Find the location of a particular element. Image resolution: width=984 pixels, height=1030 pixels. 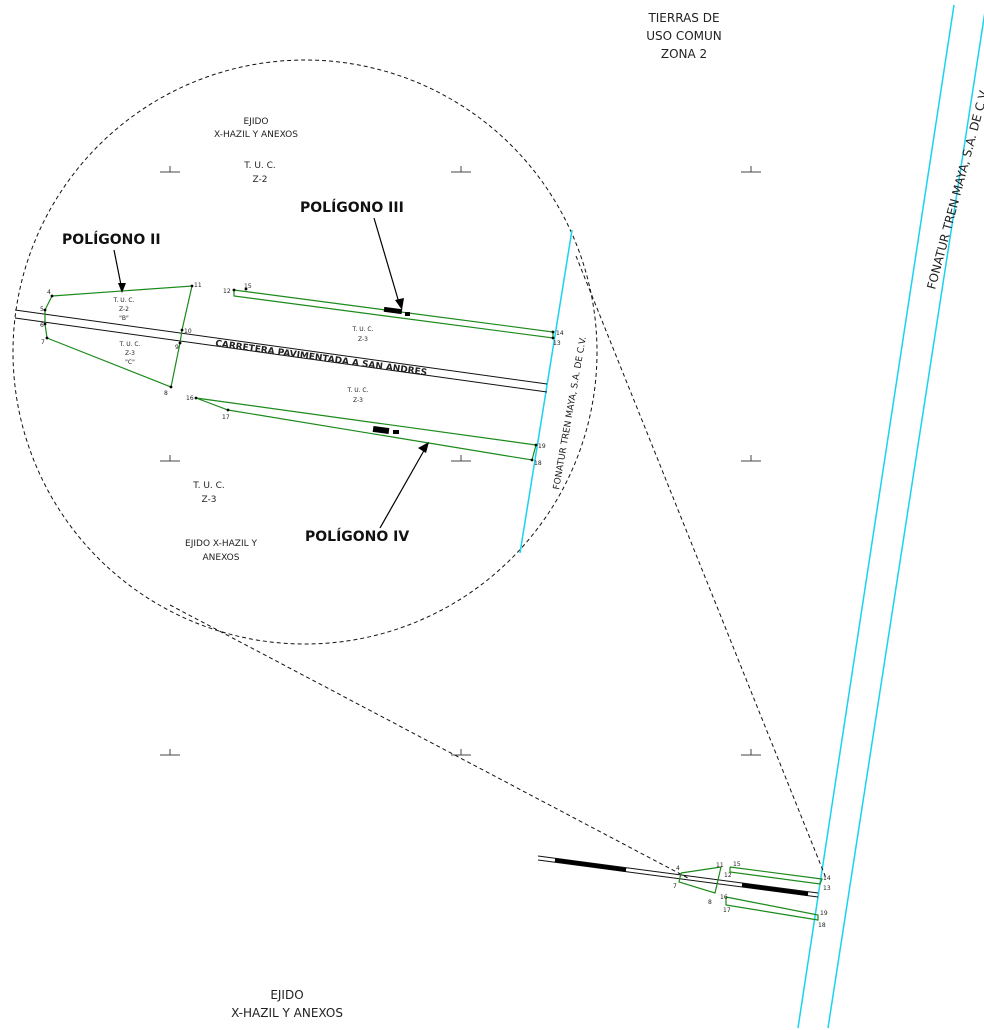

fonatur-label: FONATUR TREN MAYA, S.A. DE C.V. is located at coordinates (954, 189).